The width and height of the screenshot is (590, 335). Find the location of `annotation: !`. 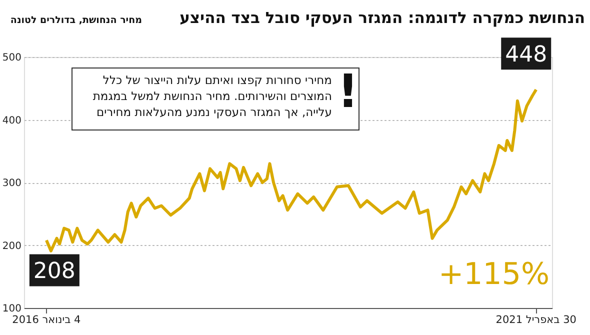

annotation: ! is located at coordinates (348, 91).